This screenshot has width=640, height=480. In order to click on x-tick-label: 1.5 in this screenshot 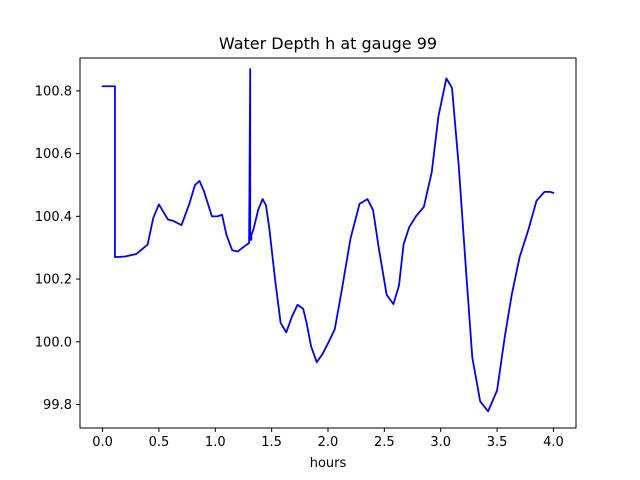, I will do `click(271, 442)`.